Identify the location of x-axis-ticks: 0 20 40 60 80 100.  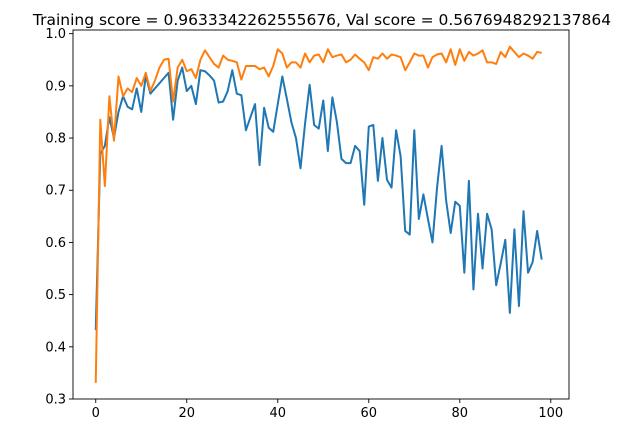
(327, 410).